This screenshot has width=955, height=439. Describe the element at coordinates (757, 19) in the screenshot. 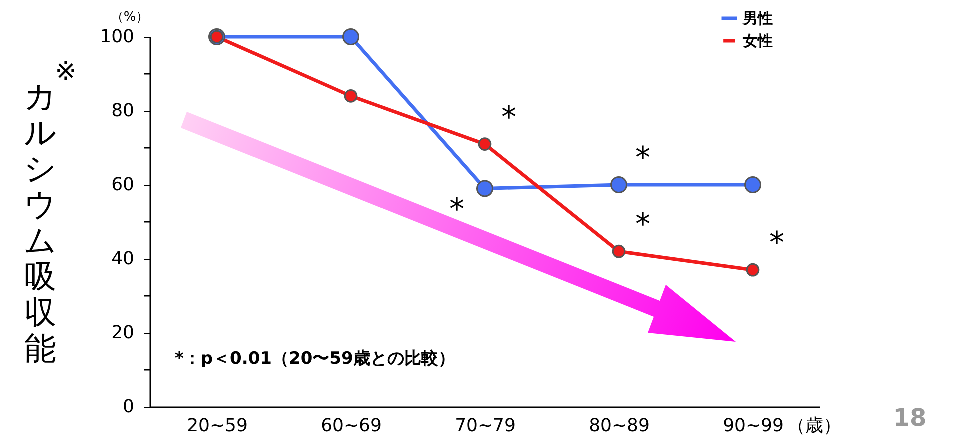

I see `legend-label: 男性` at that location.